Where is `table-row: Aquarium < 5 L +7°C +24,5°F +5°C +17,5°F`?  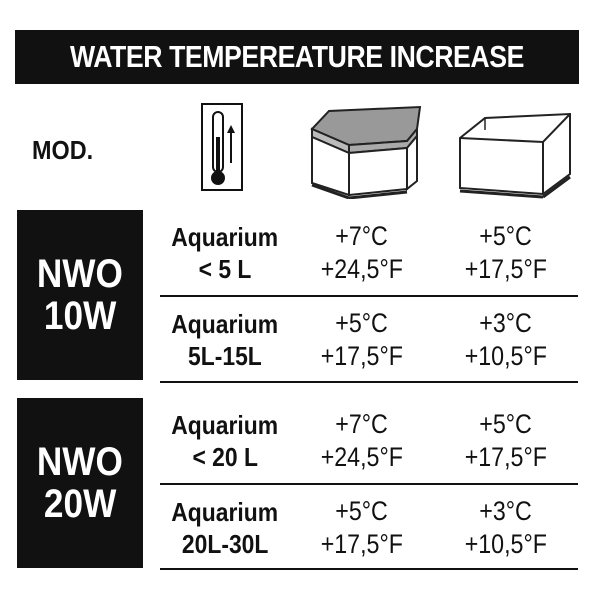 table-row: Aquarium < 5 L +7°C +24,5°F +5°C +17,5°F is located at coordinates (369, 252).